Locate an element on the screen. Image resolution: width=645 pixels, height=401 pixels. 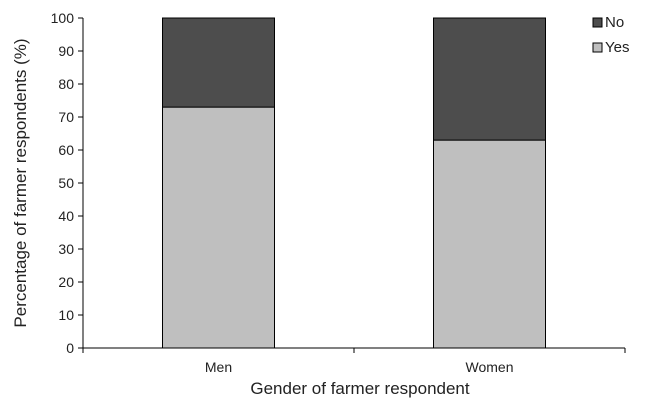
y-tick-label: 50 is located at coordinates (66, 183).